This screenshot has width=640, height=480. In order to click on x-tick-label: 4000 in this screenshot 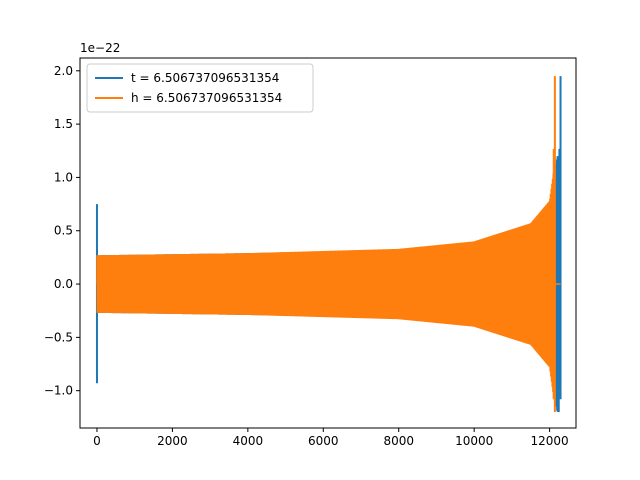, I will do `click(248, 441)`.